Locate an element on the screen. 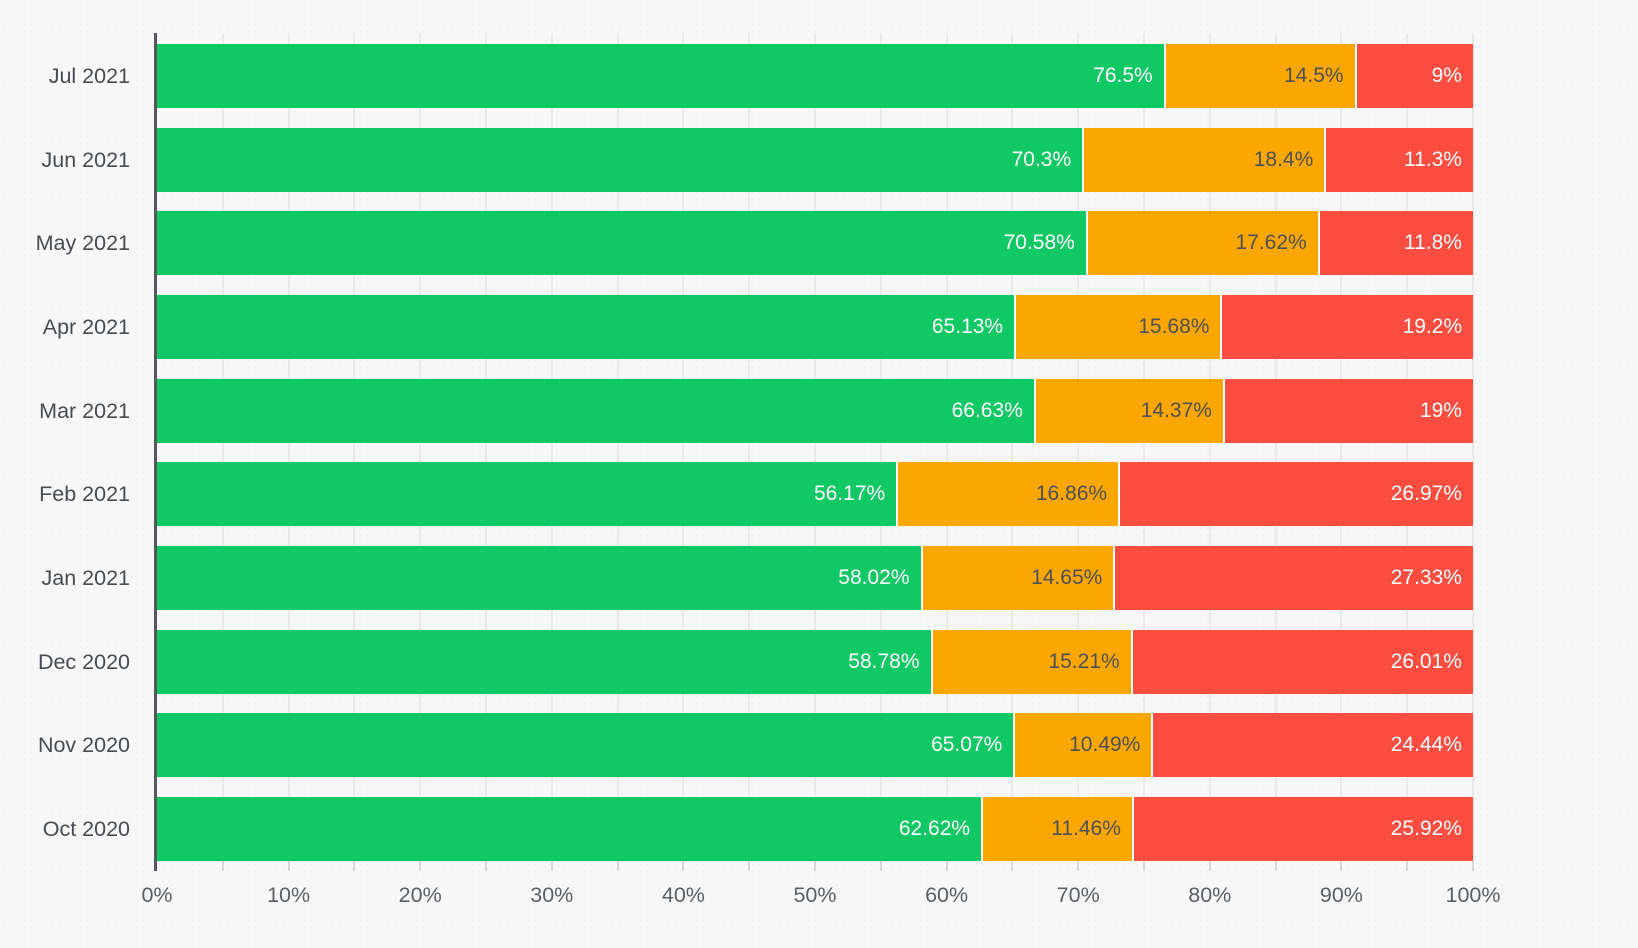 The width and height of the screenshot is (1638, 948). segment-orange: 18.4% is located at coordinates (1203, 159).